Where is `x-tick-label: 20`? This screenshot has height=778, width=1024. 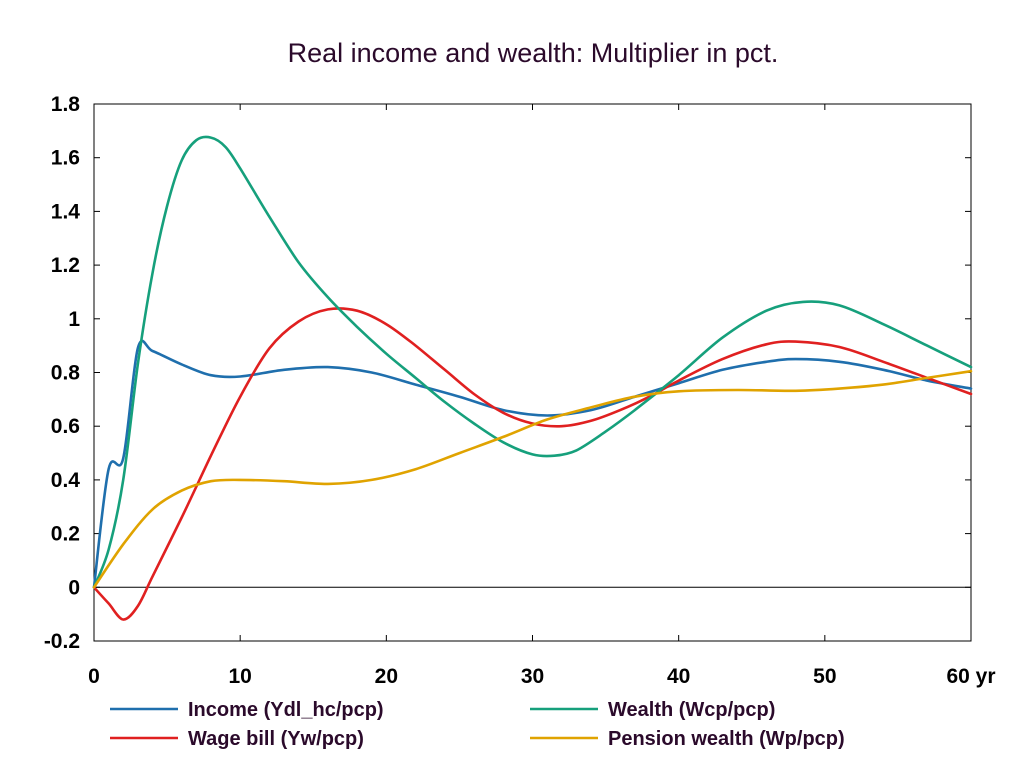 x-tick-label: 20 is located at coordinates (386, 676).